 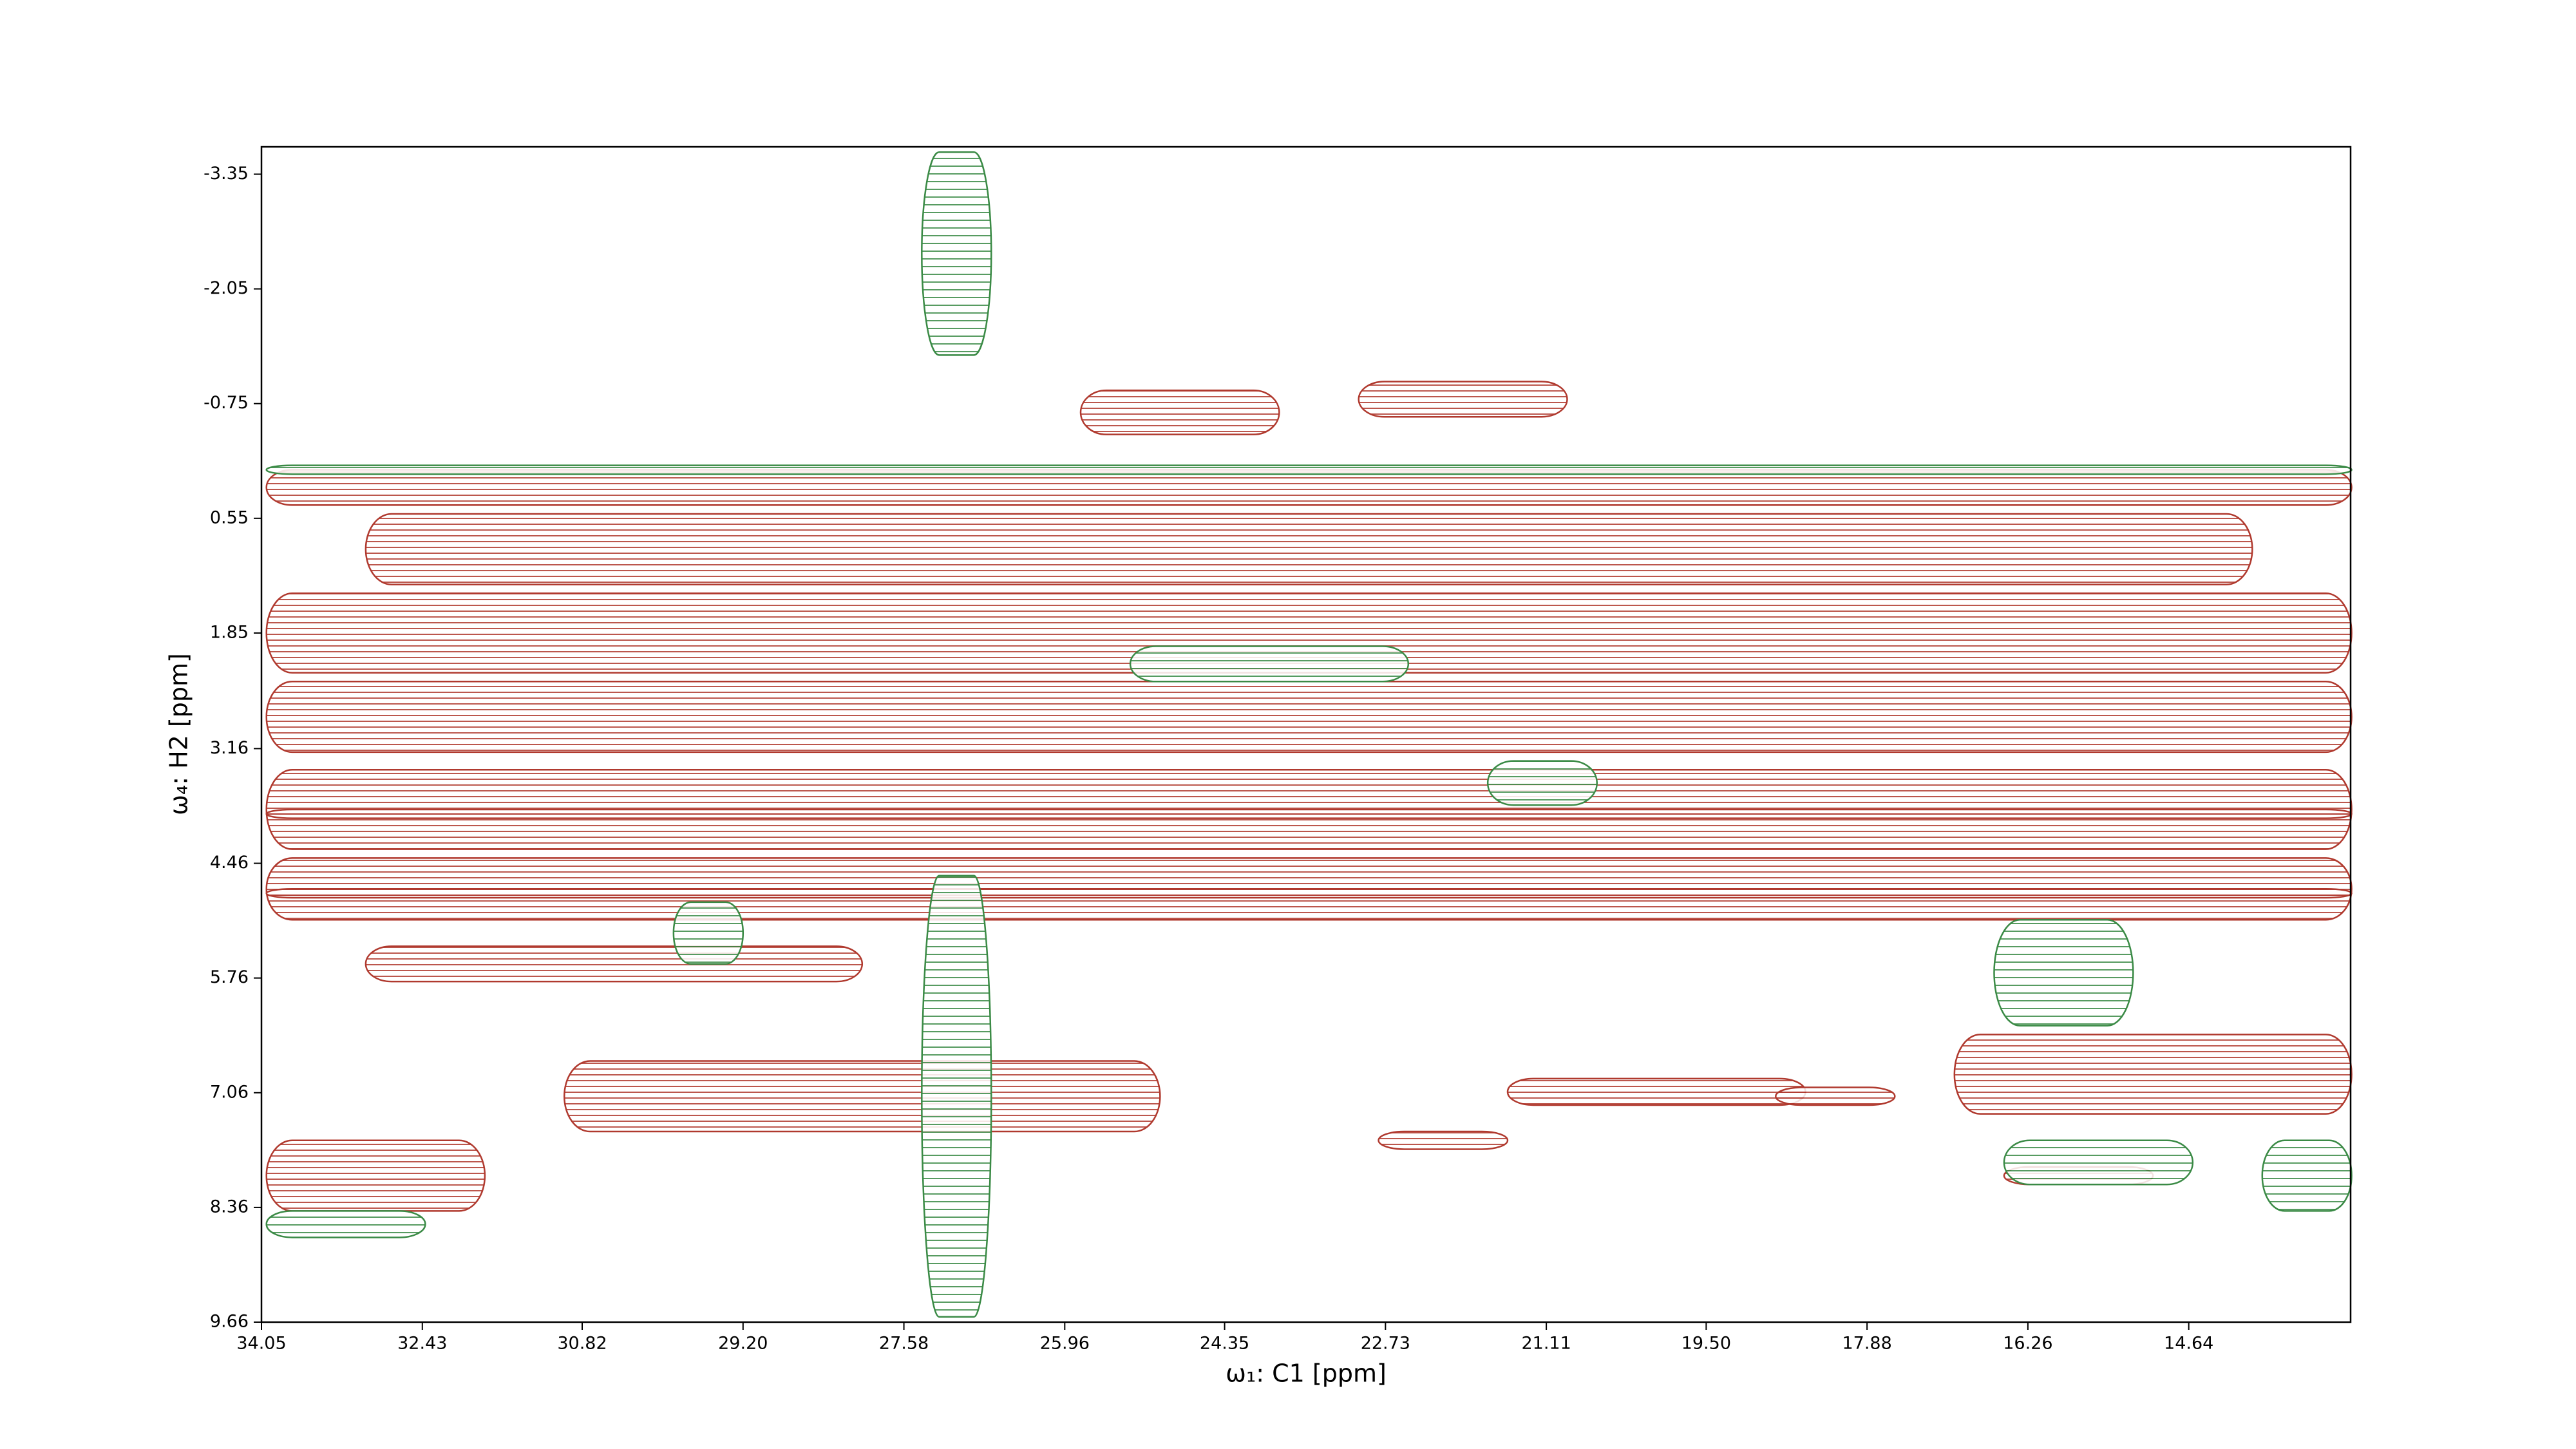 What do you see at coordinates (1867, 1344) in the screenshot?
I see `x-tick-label: 17.88` at bounding box center [1867, 1344].